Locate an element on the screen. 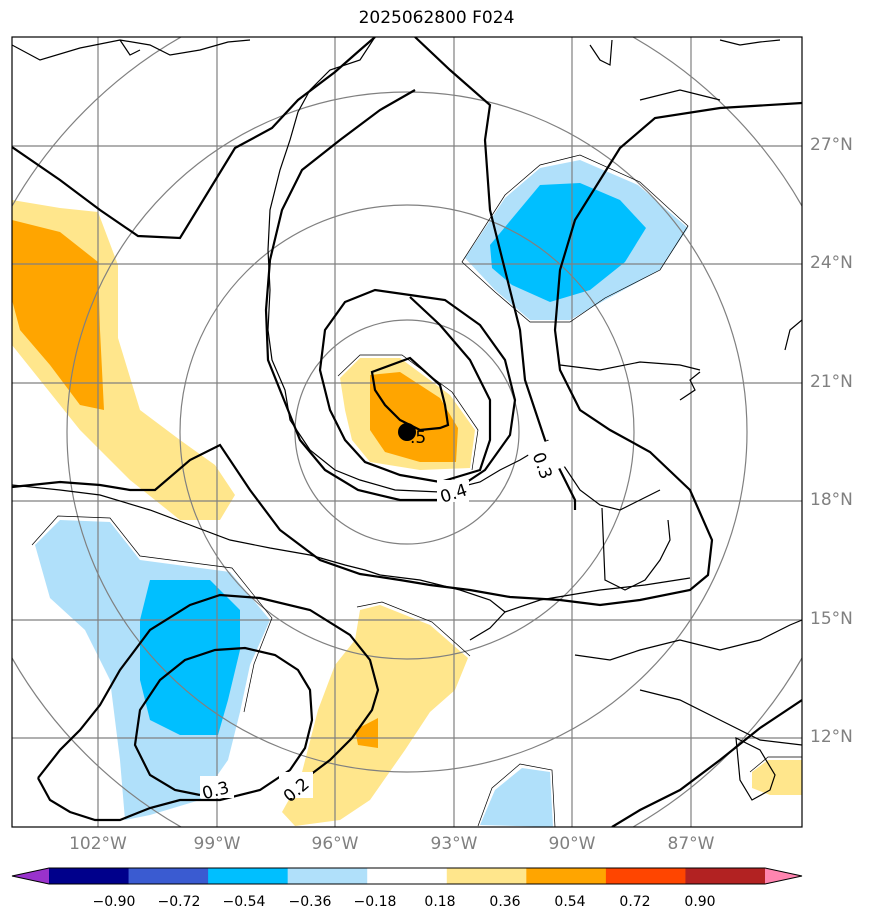 The height and width of the screenshot is (924, 873). lat-label-18n: 18°N is located at coordinates (831, 500).